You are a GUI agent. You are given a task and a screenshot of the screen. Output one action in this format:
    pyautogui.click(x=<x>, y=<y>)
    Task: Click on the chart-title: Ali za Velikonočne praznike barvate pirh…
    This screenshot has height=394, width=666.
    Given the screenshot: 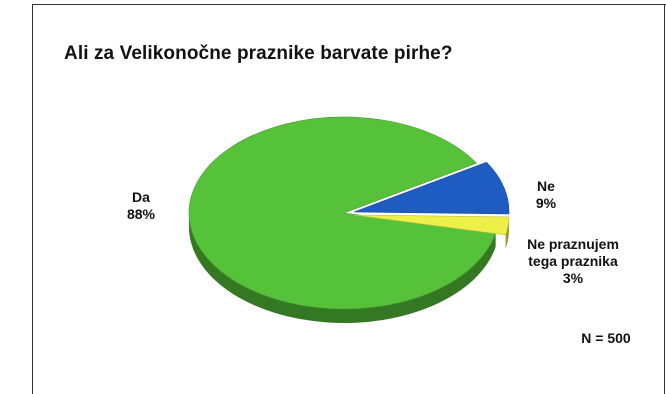 What is the action you would take?
    pyautogui.click(x=258, y=53)
    